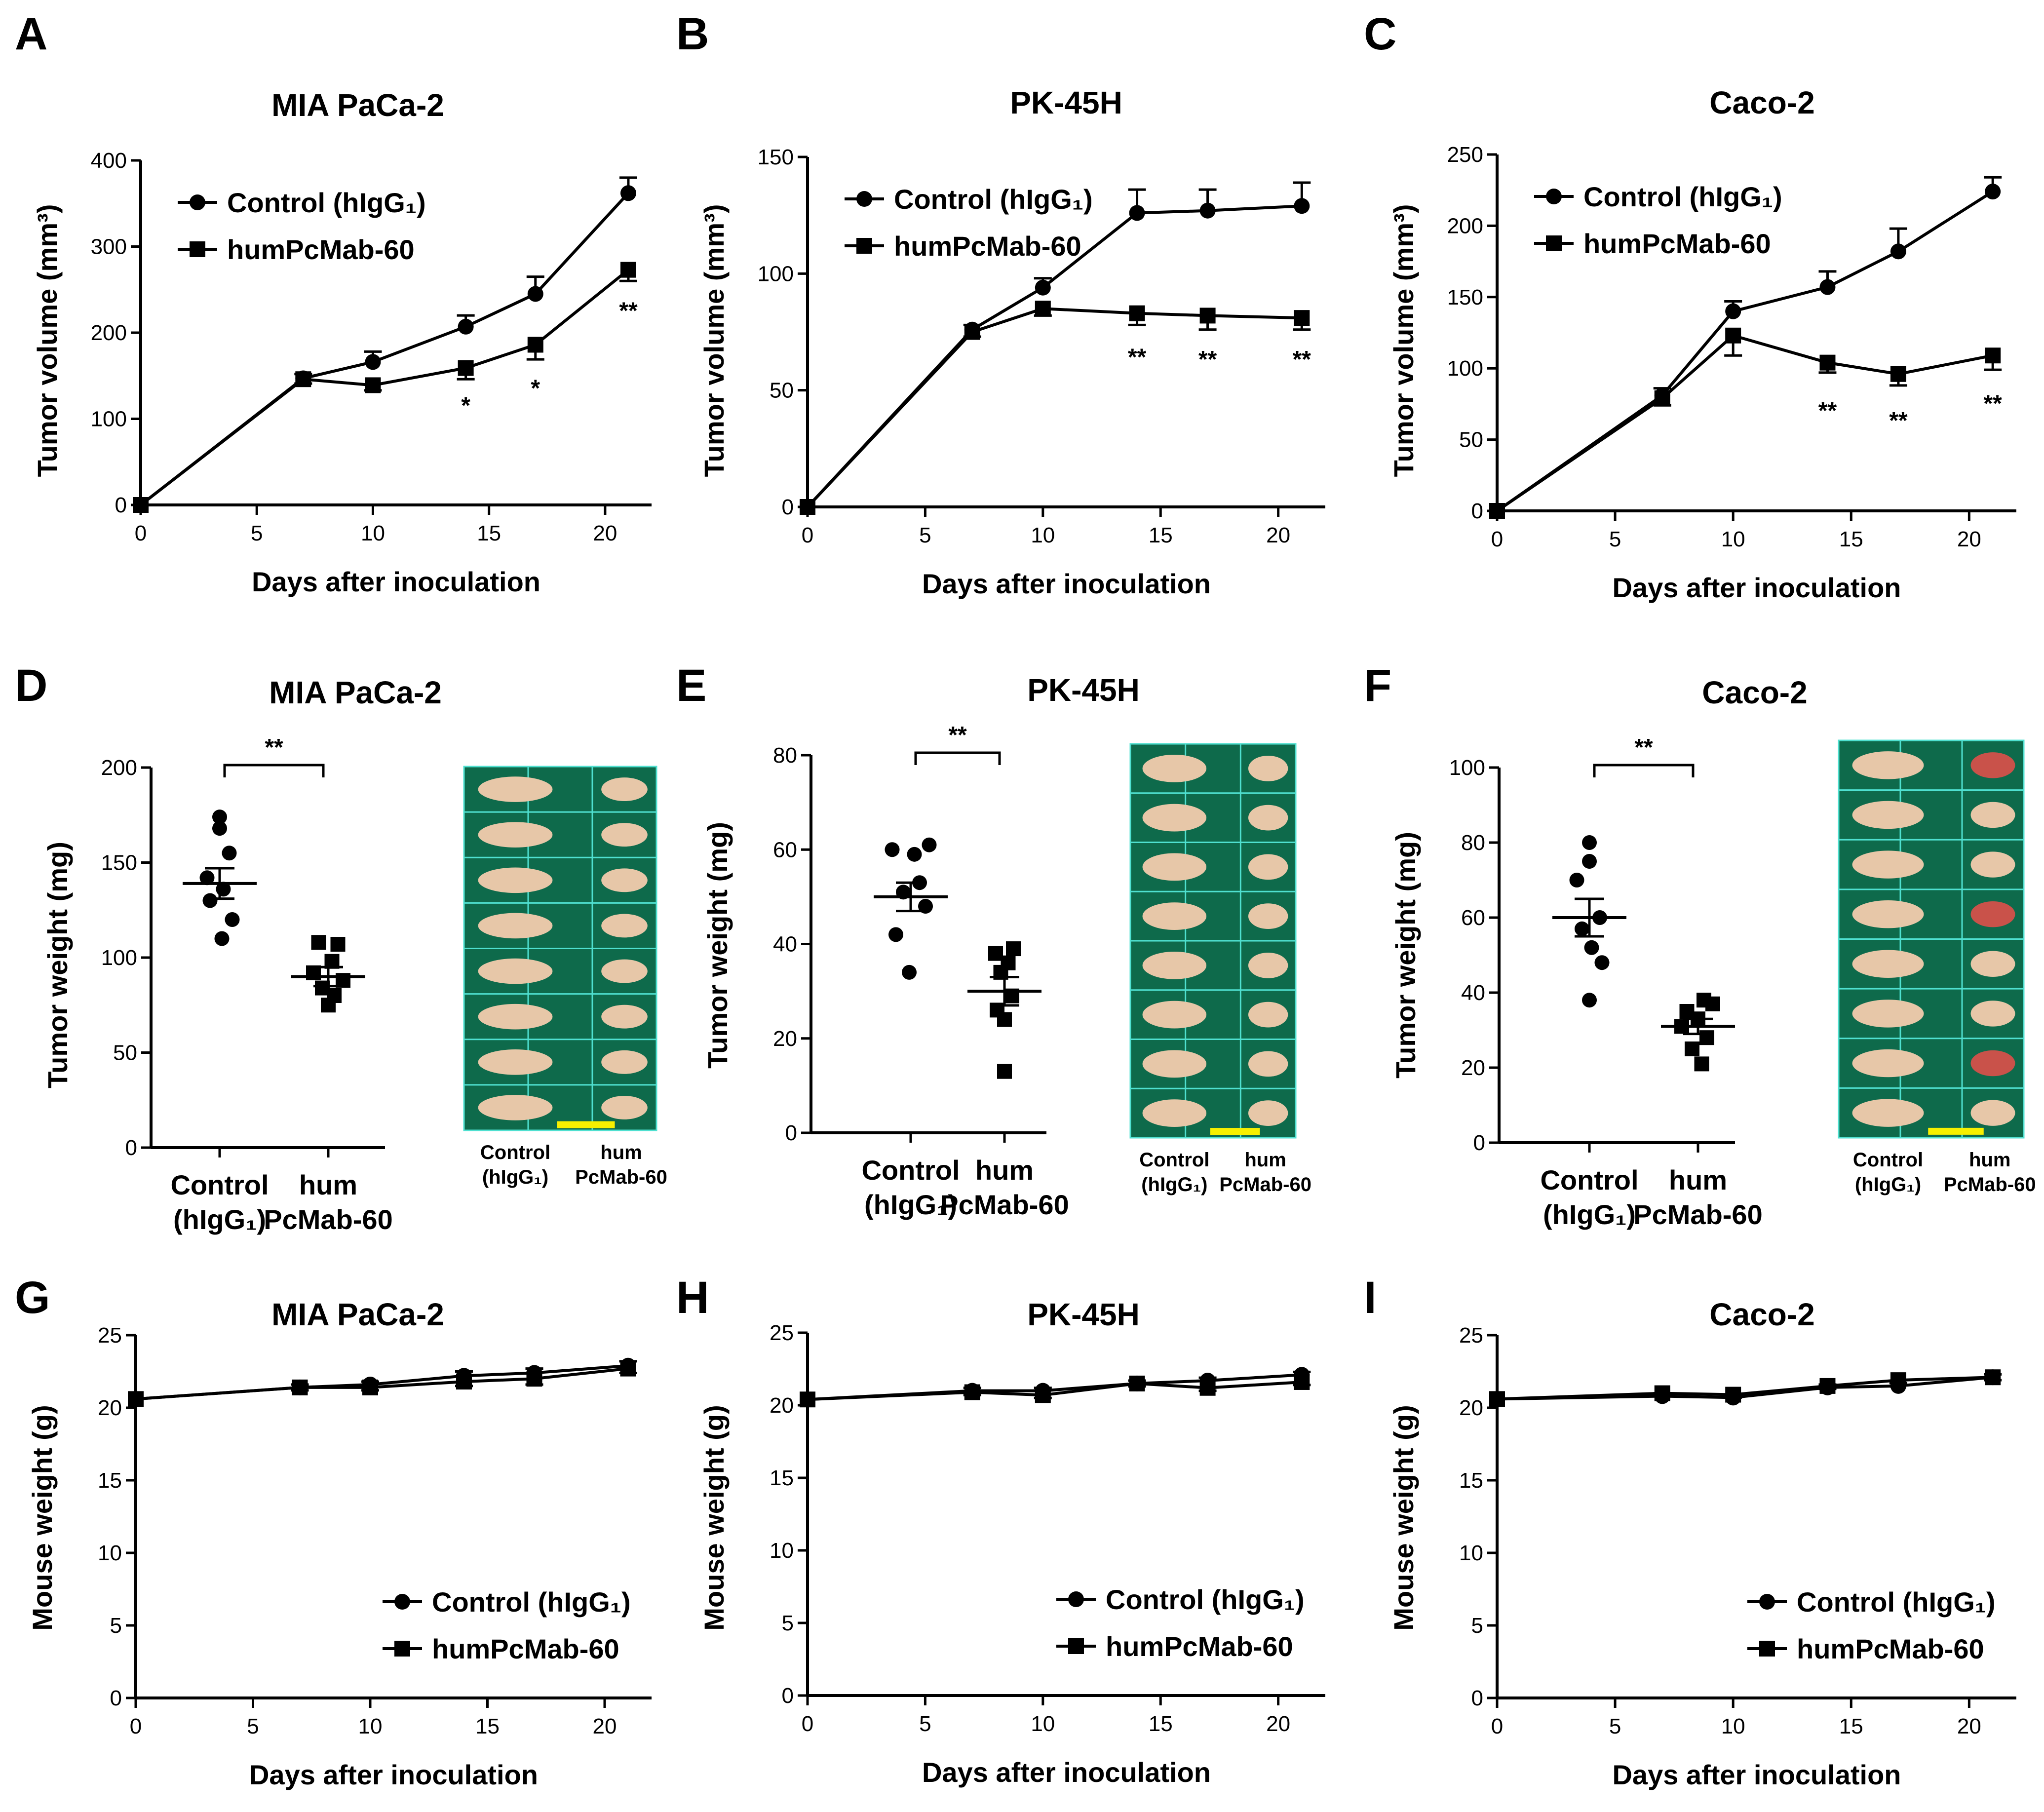  Describe the element at coordinates (488, 1726) in the screenshot. I see `x-tick-label: 15` at that location.